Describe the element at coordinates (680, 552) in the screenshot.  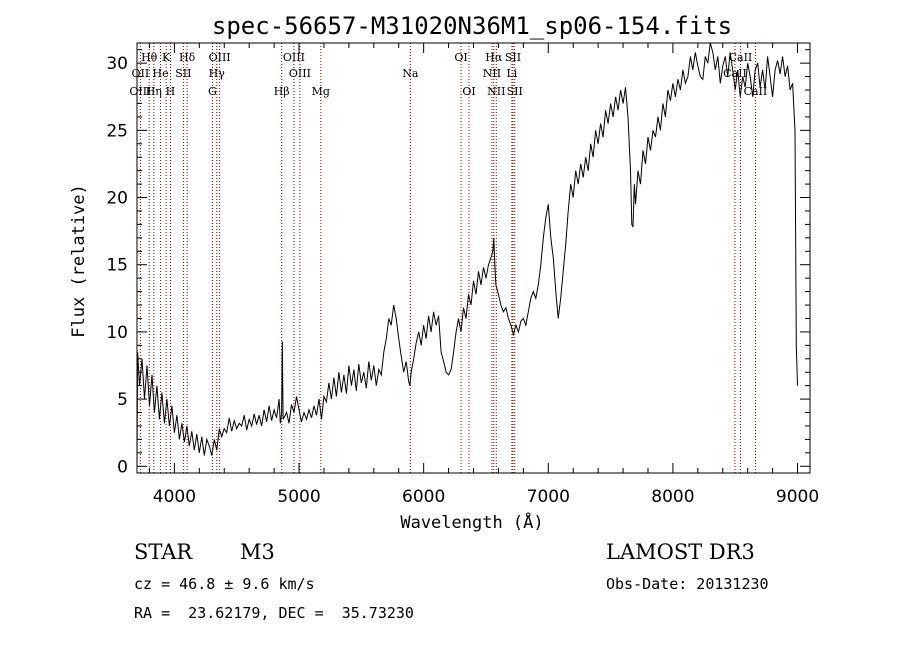
I see `survey-name: LAMOST DR3` at that location.